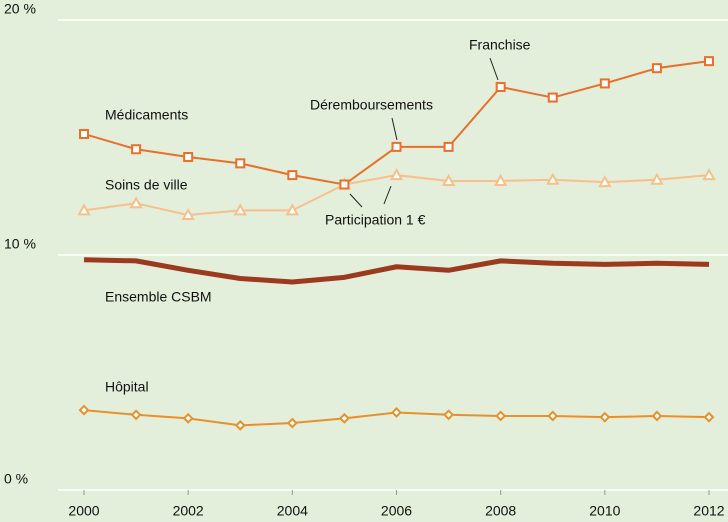 Image resolution: width=728 pixels, height=522 pixels. What do you see at coordinates (127, 387) in the screenshot?
I see `series-label: Hôpital` at bounding box center [127, 387].